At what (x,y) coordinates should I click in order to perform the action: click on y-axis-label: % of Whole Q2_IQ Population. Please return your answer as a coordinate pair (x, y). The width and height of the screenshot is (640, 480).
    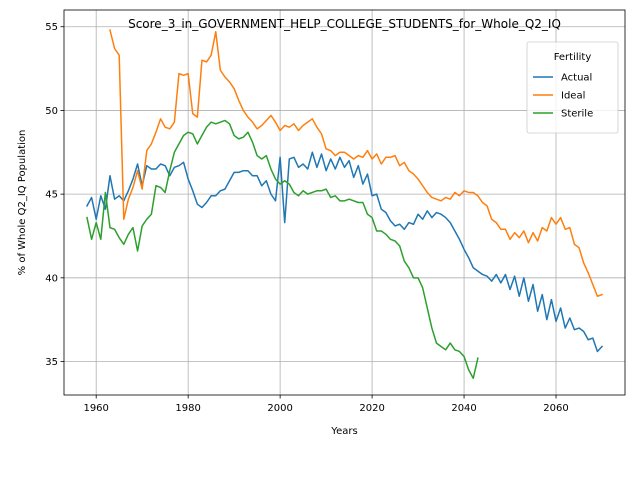
    Looking at the image, I should click on (22, 203).